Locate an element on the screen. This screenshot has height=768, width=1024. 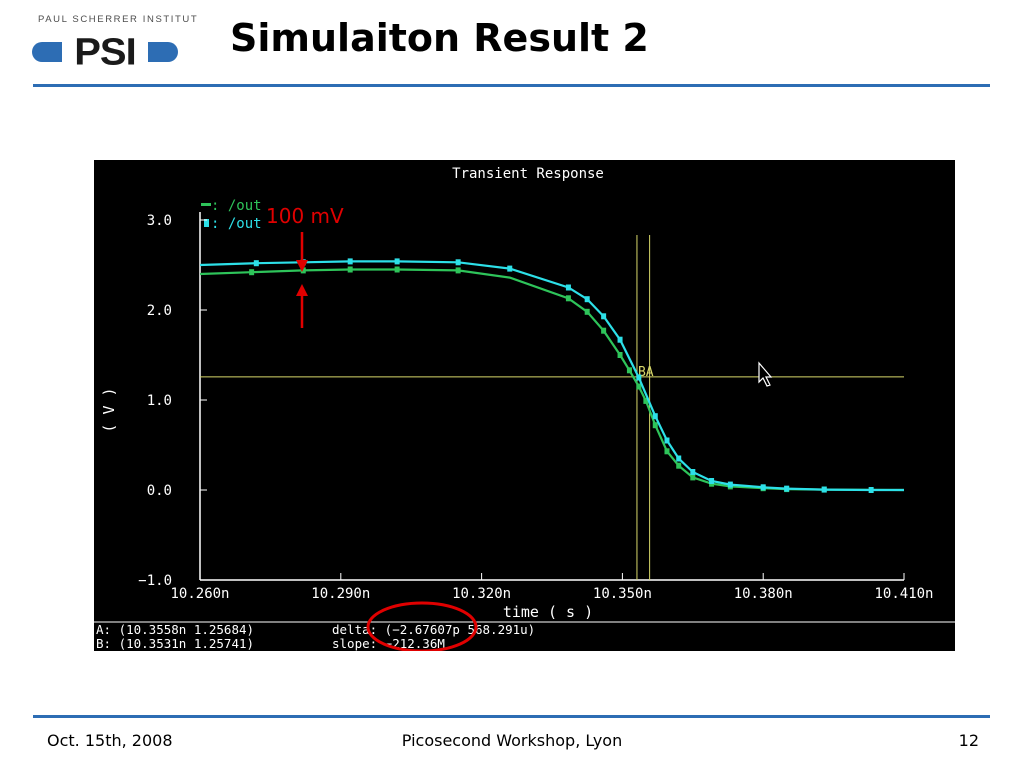
page-title: Simulaiton Result 2 is located at coordinates (439, 38).